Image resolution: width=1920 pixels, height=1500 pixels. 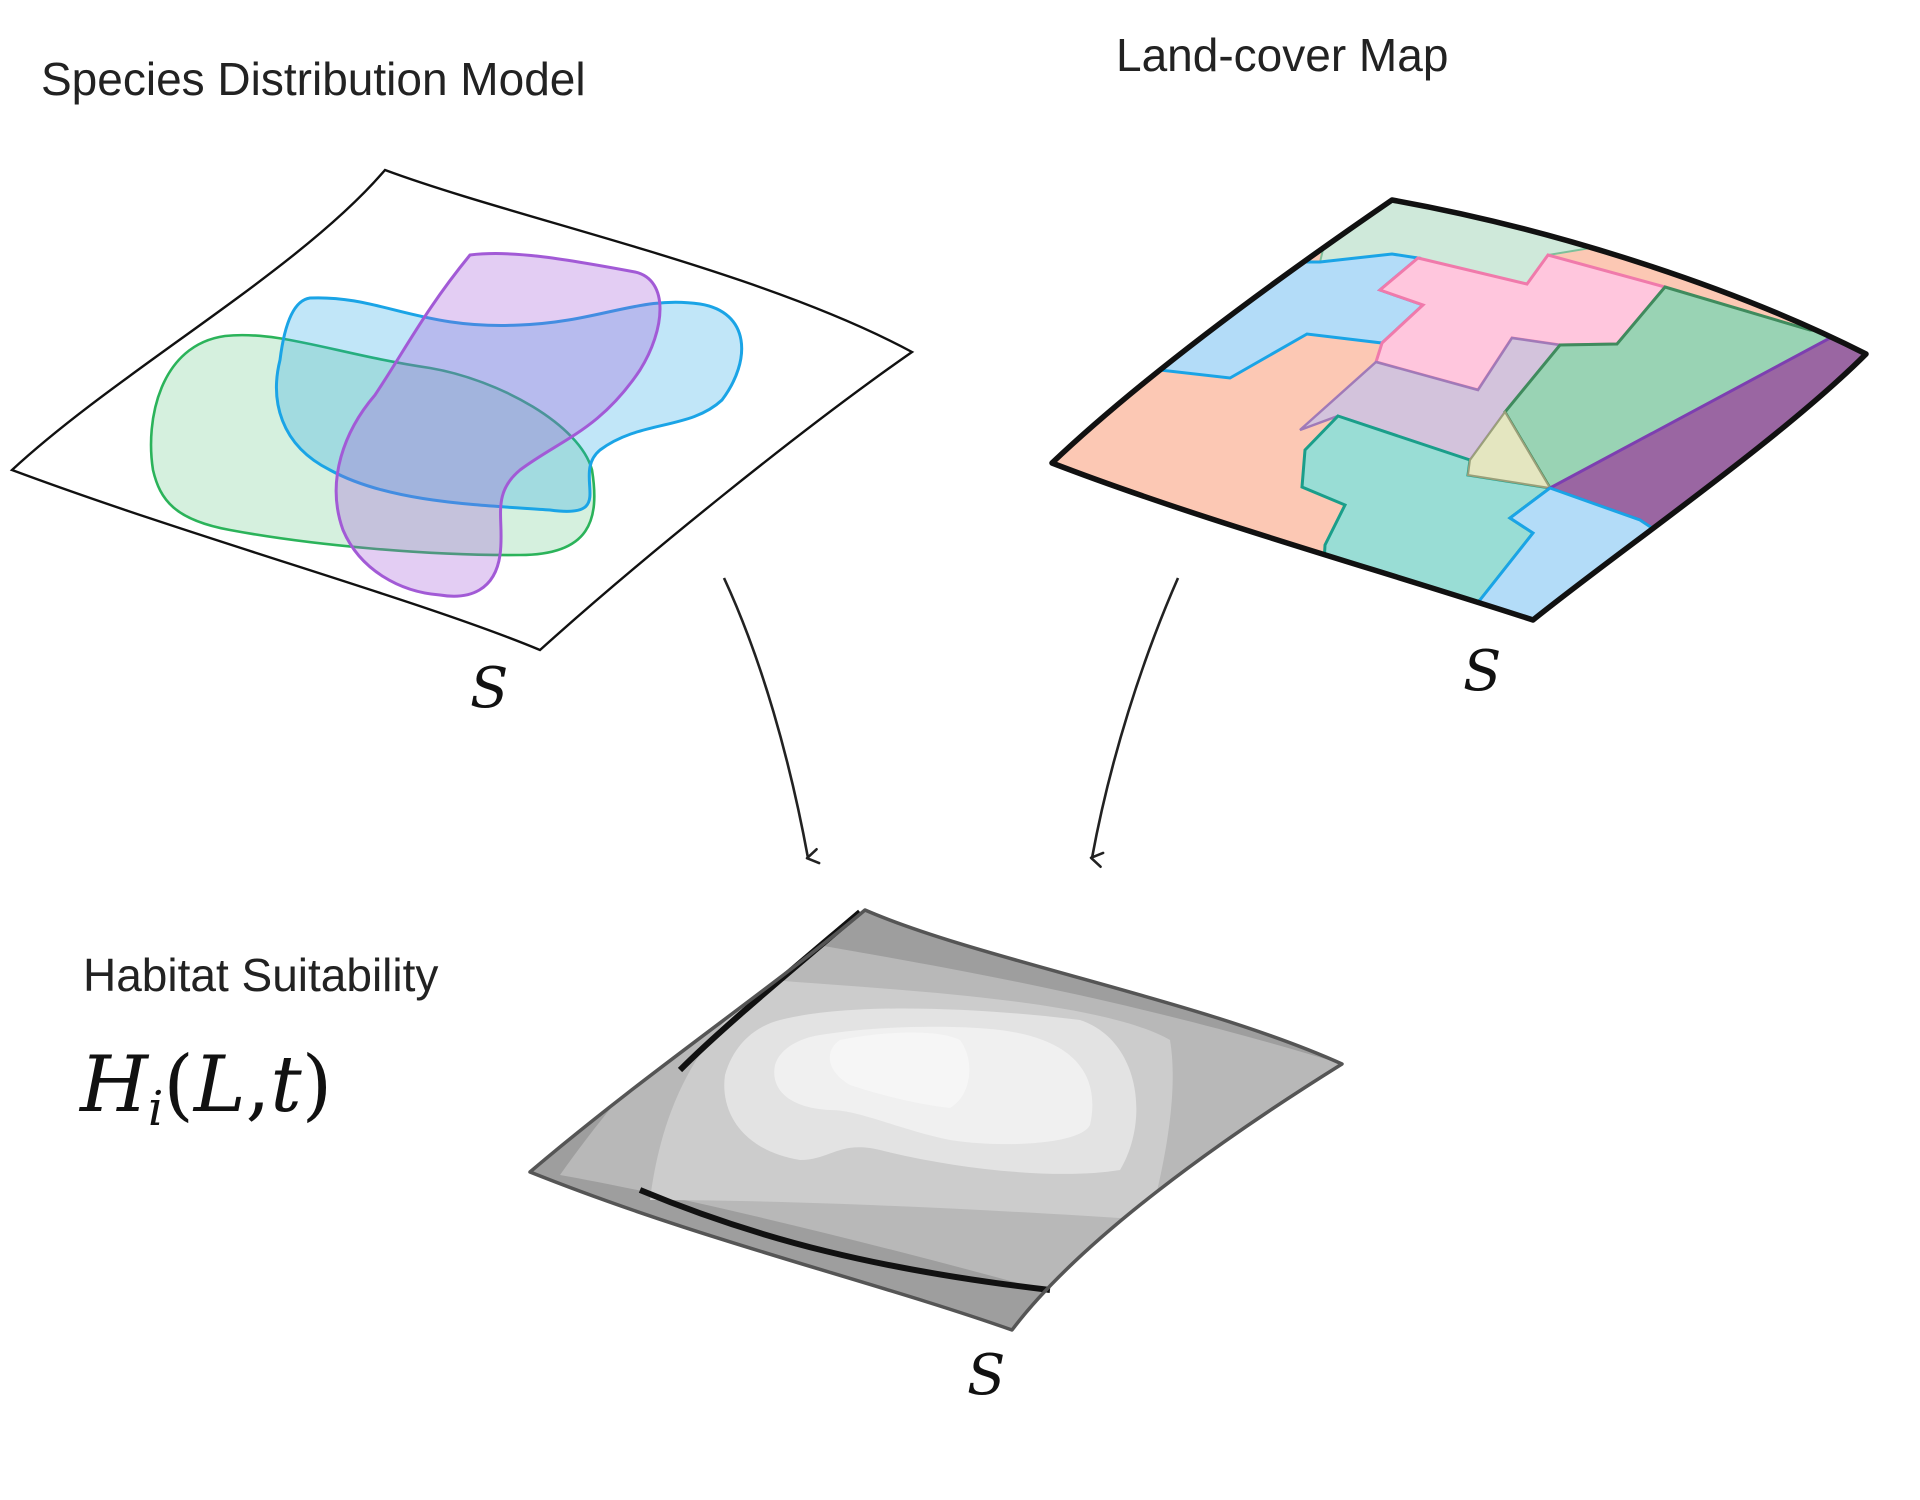 What do you see at coordinates (219, 1085) in the screenshot?
I see `formula-arg-l: L` at bounding box center [219, 1085].